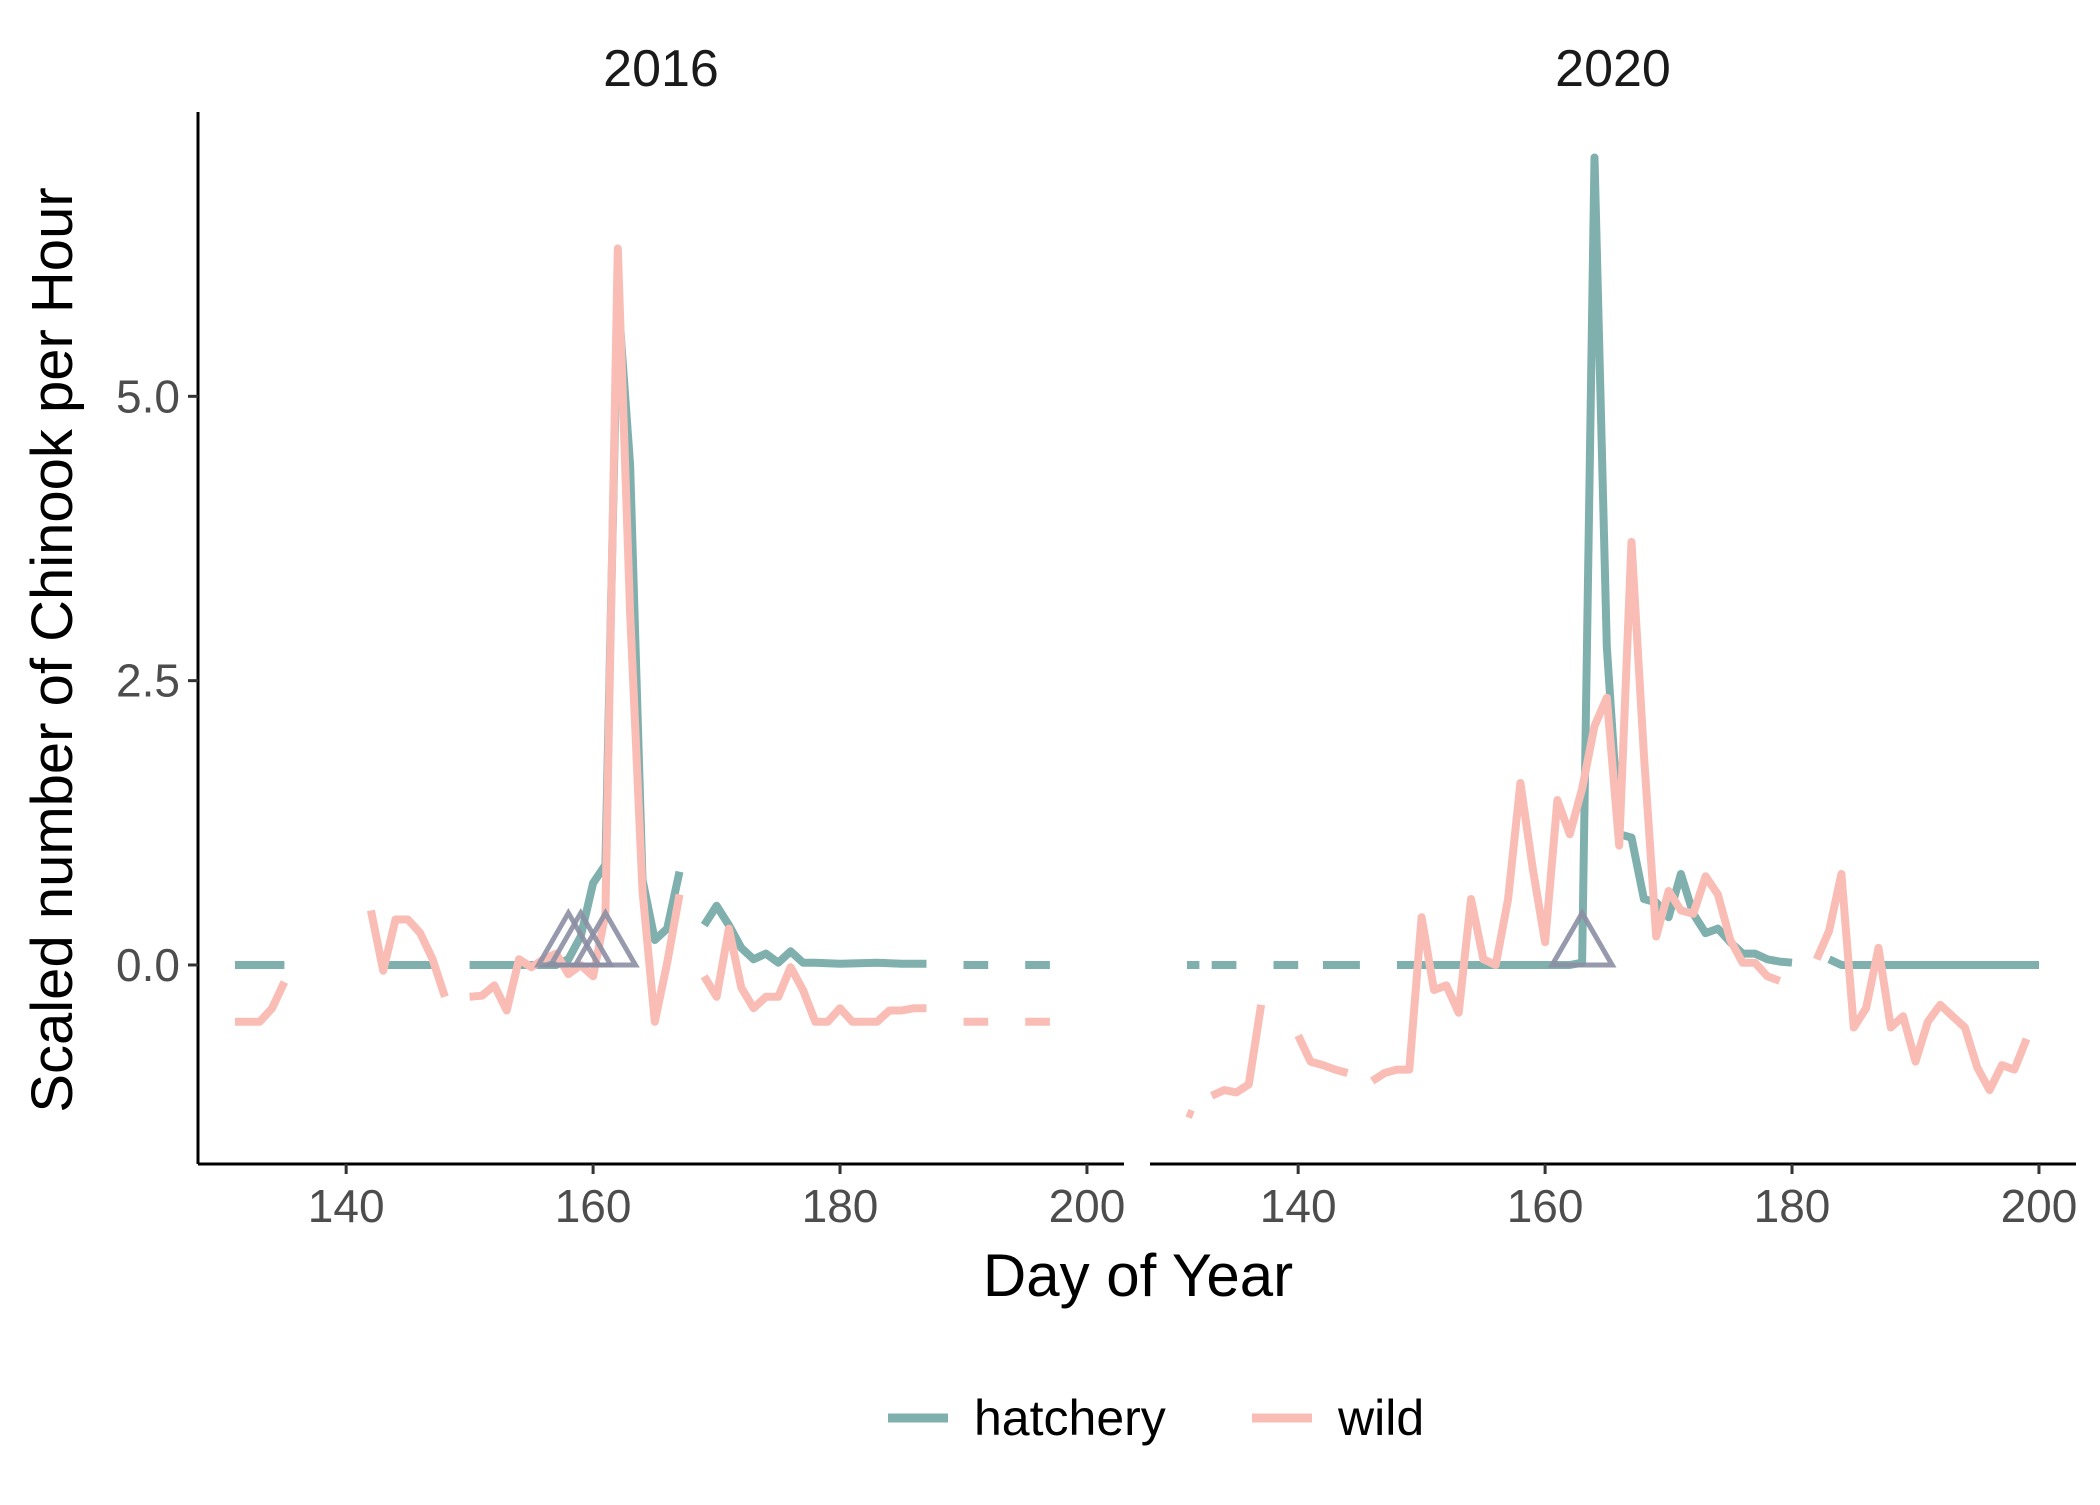  What do you see at coordinates (148, 681) in the screenshot?
I see `y-tick-label: 2.5` at bounding box center [148, 681].